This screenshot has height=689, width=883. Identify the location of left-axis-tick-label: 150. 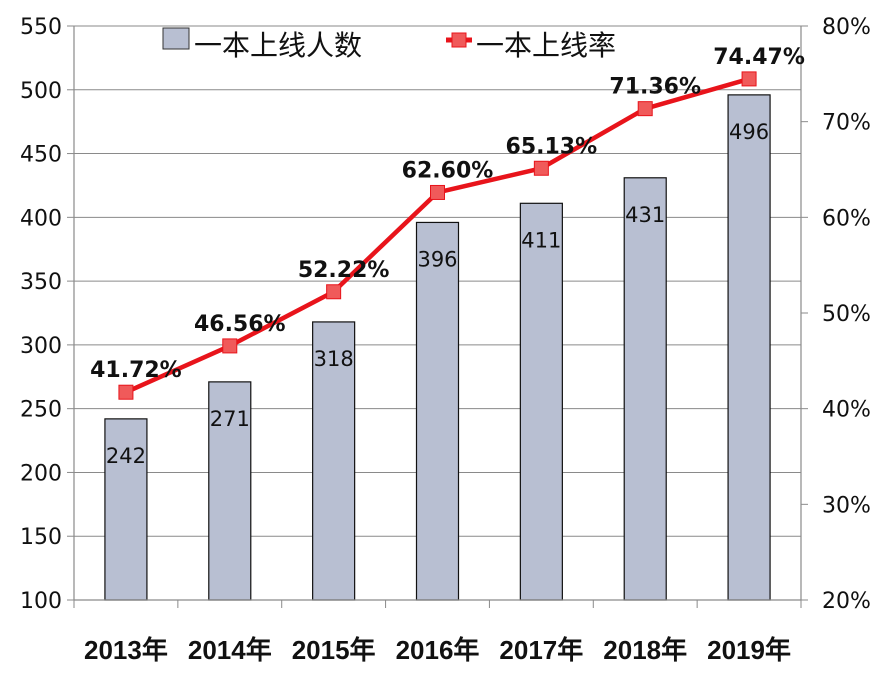
(41, 537).